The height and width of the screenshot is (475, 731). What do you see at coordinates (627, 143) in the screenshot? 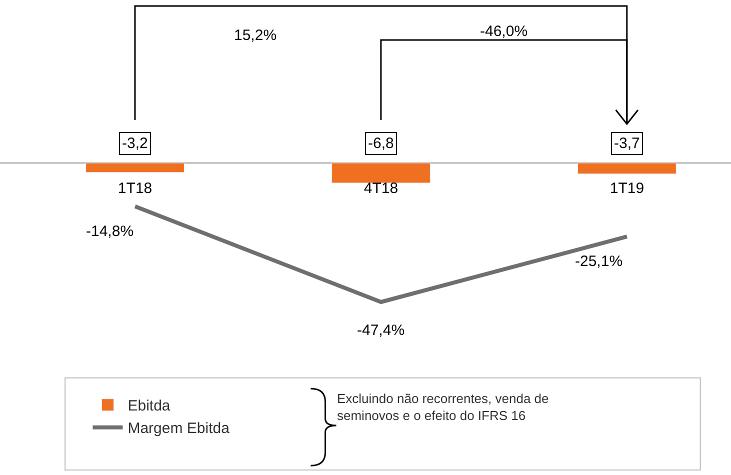
I see `data-label: -3,7` at bounding box center [627, 143].